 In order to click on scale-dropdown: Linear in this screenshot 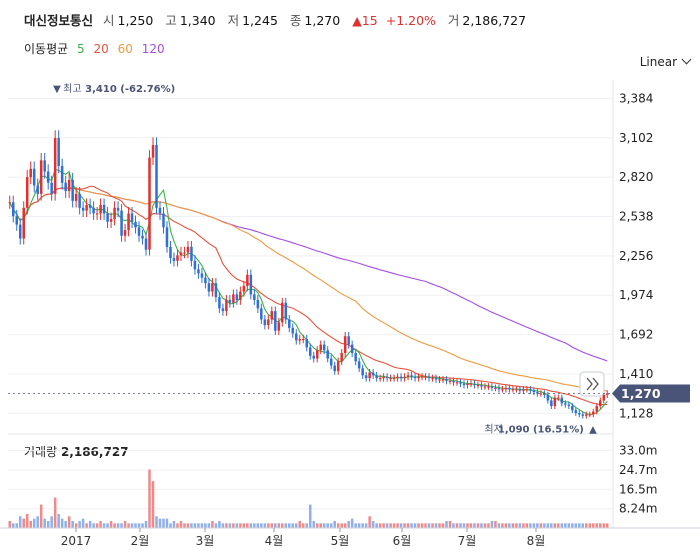, I will do `click(665, 61)`.